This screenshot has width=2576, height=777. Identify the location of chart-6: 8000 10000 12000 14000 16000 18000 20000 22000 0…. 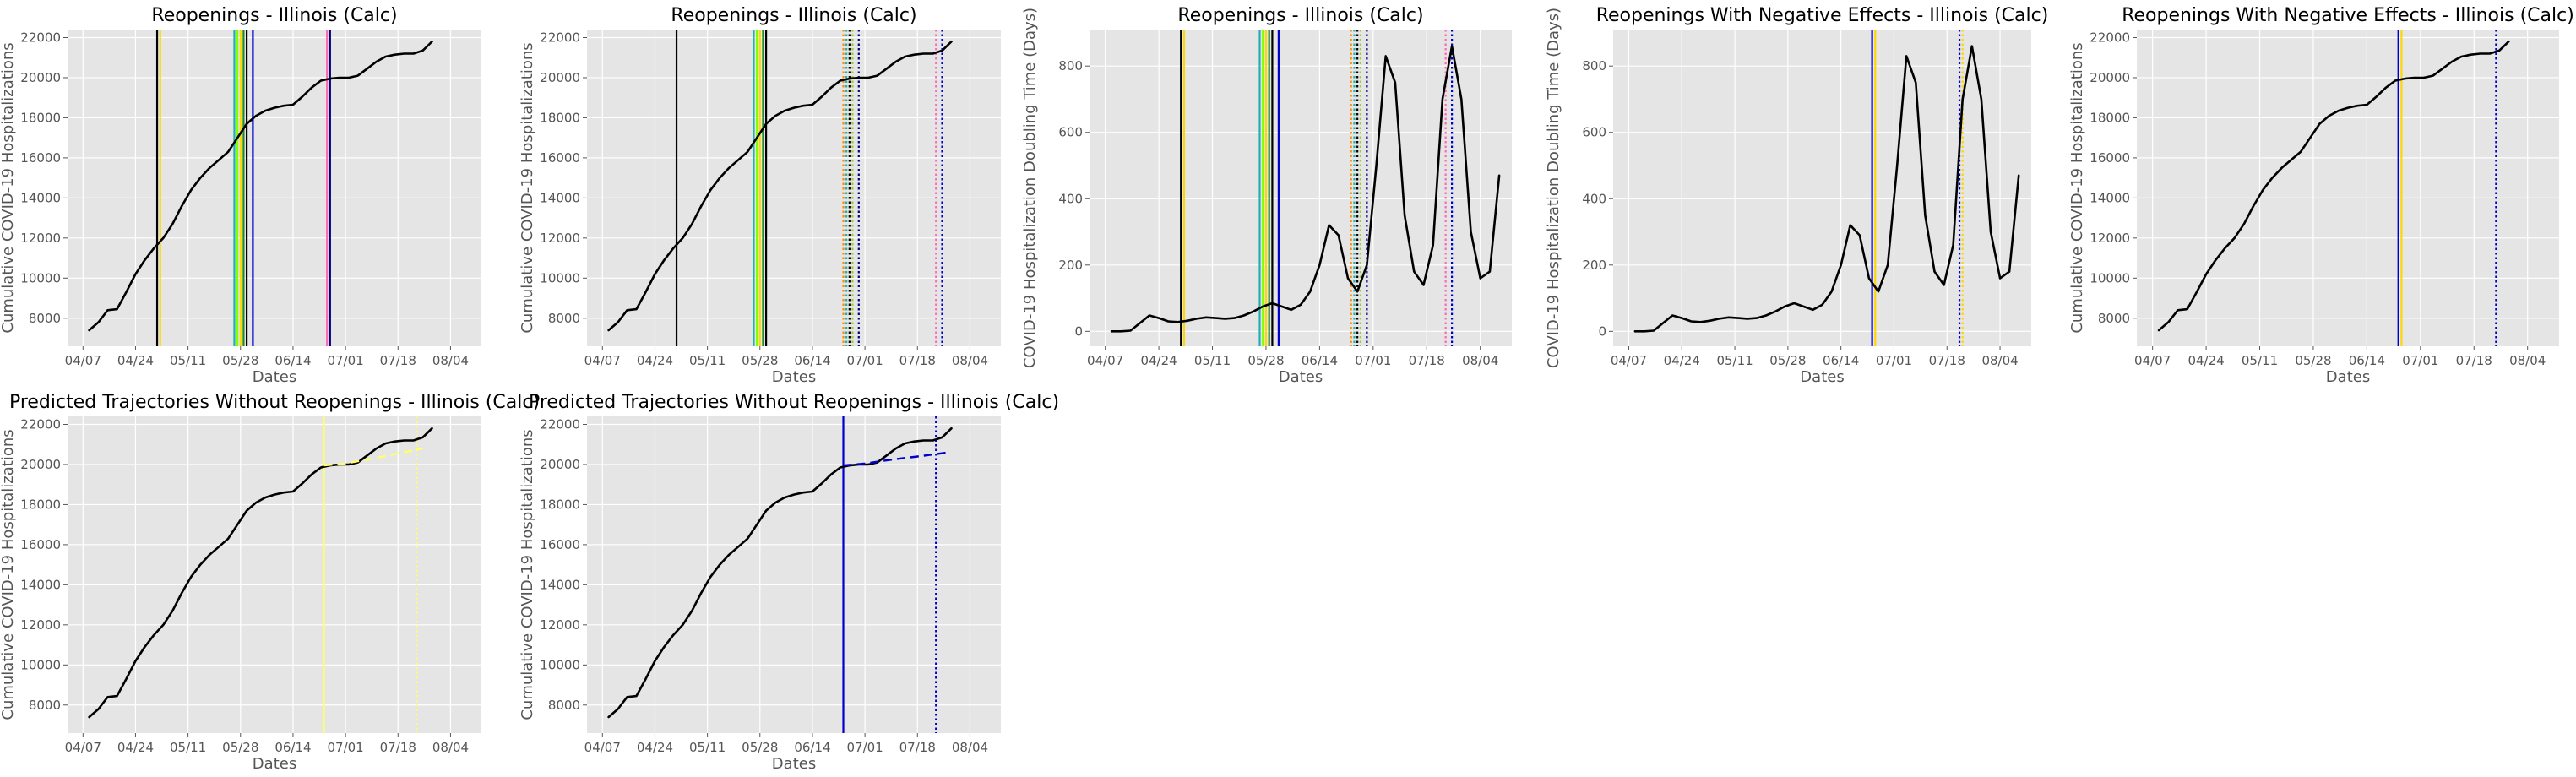
(270, 582).